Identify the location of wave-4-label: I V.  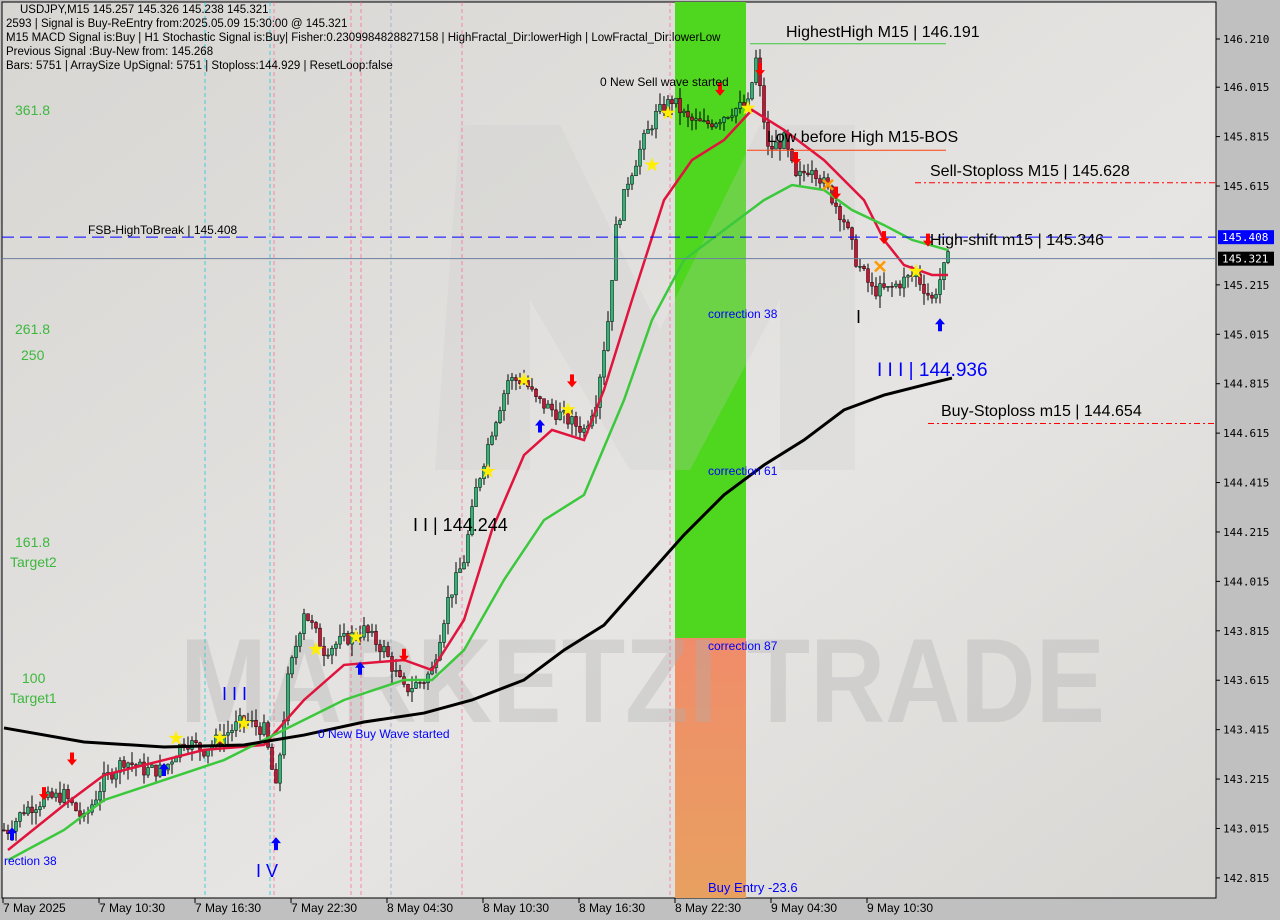
(267, 871).